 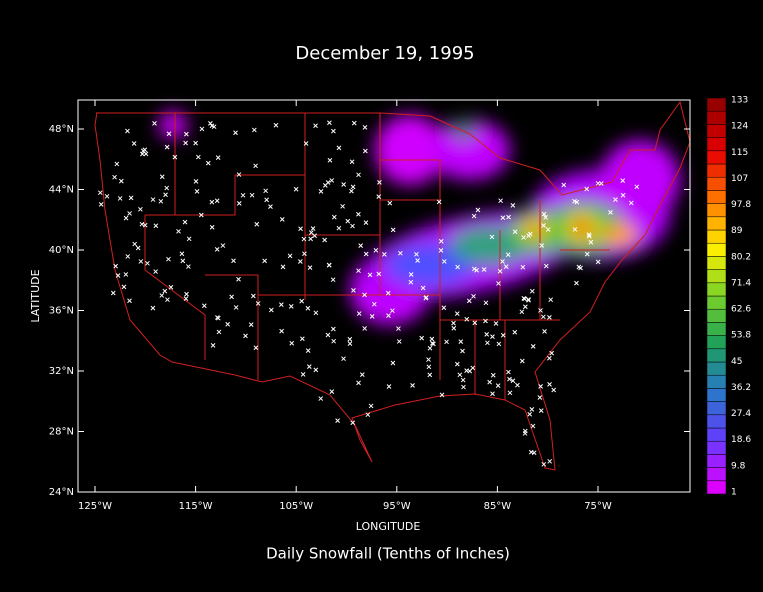 I want to click on caption: Daily Snowfall (Tenths of Inches), so click(x=388, y=554).